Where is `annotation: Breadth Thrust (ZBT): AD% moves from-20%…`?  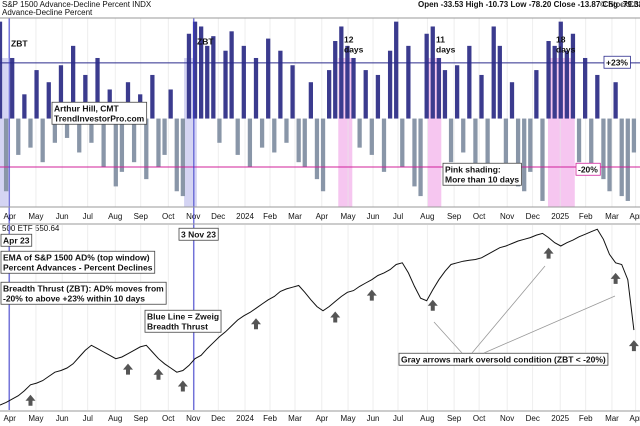
annotation: Breadth Thrust (ZBT): AD% moves from-20%… is located at coordinates (83, 293).